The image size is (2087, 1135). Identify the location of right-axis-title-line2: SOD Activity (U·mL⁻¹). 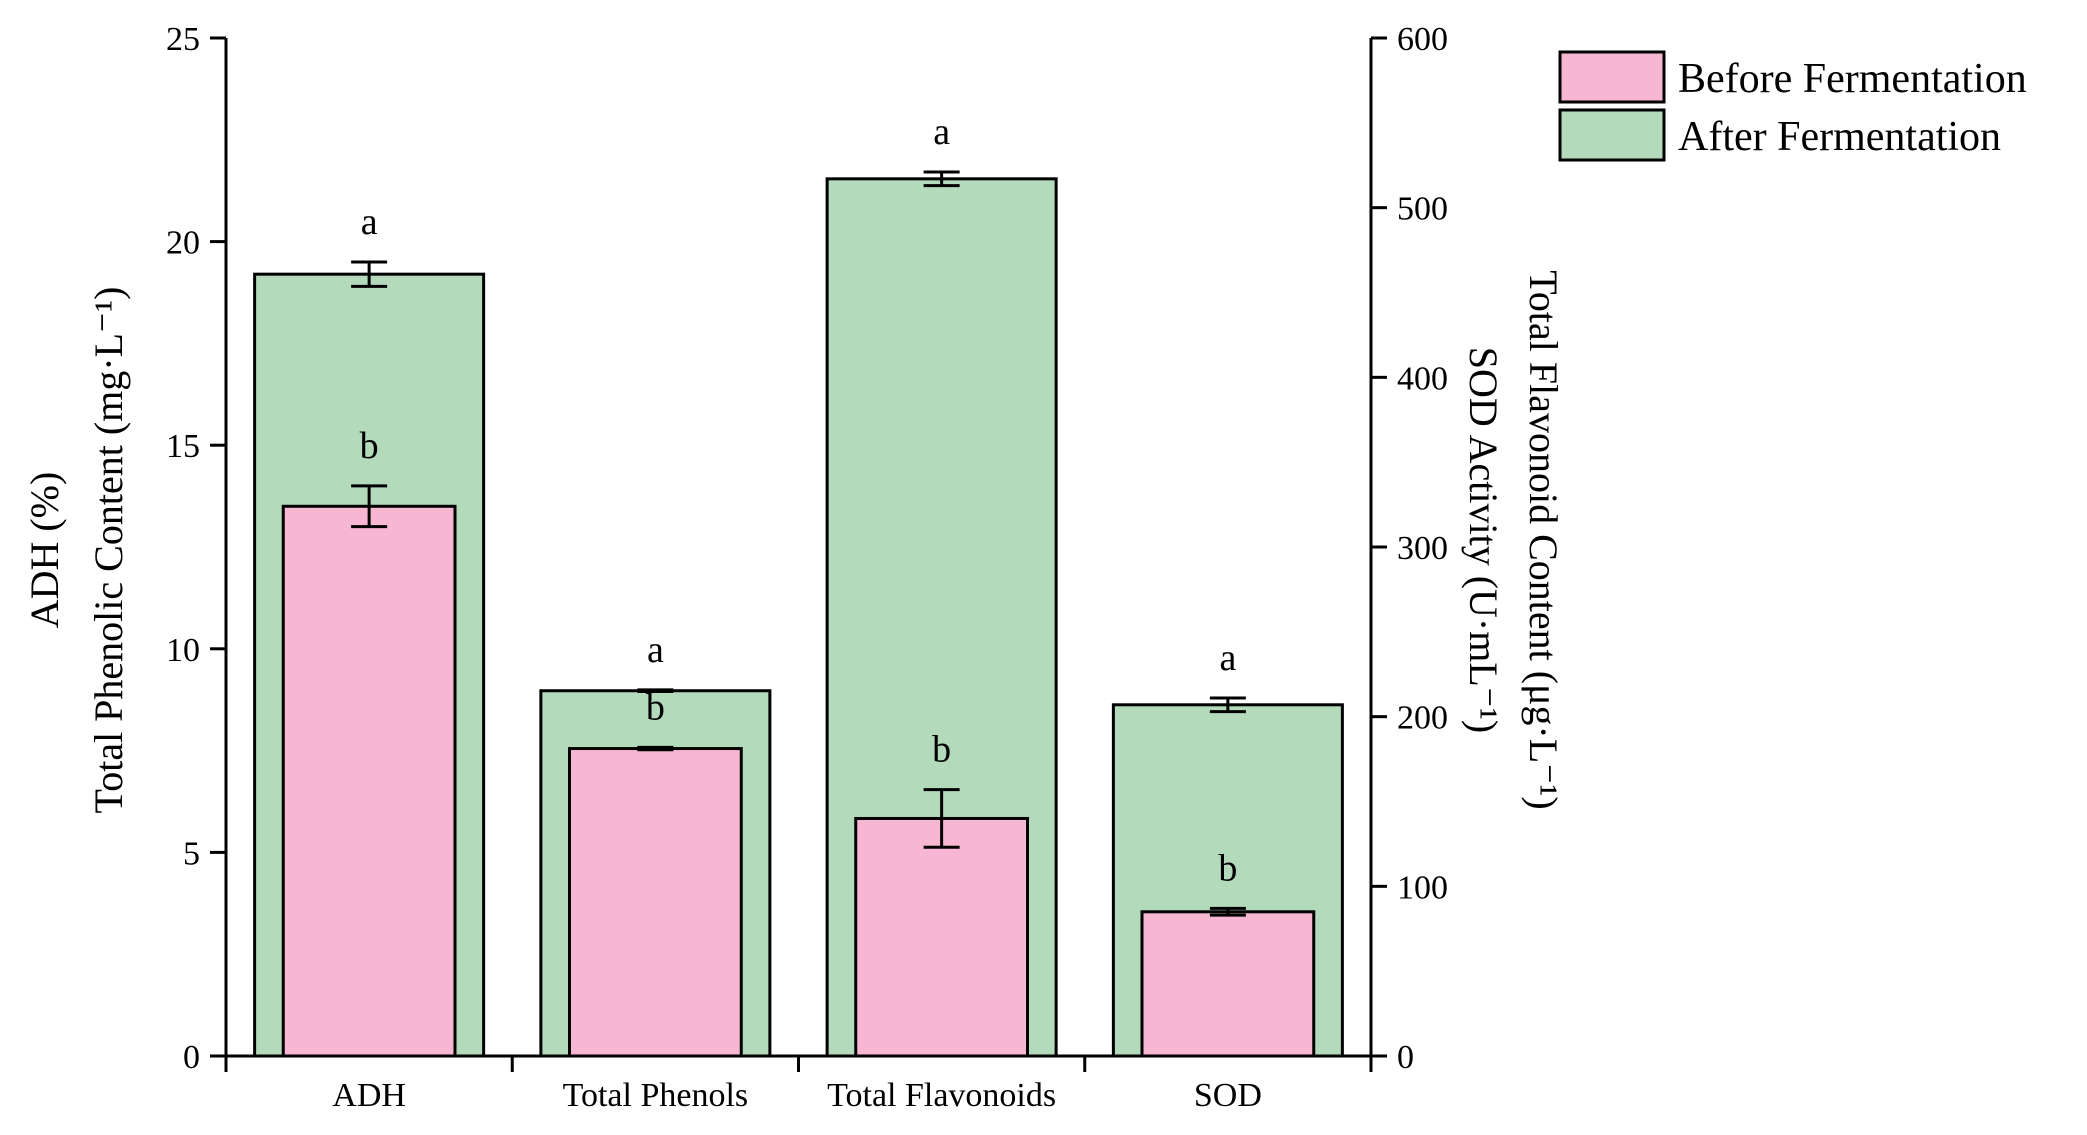
(1483, 540).